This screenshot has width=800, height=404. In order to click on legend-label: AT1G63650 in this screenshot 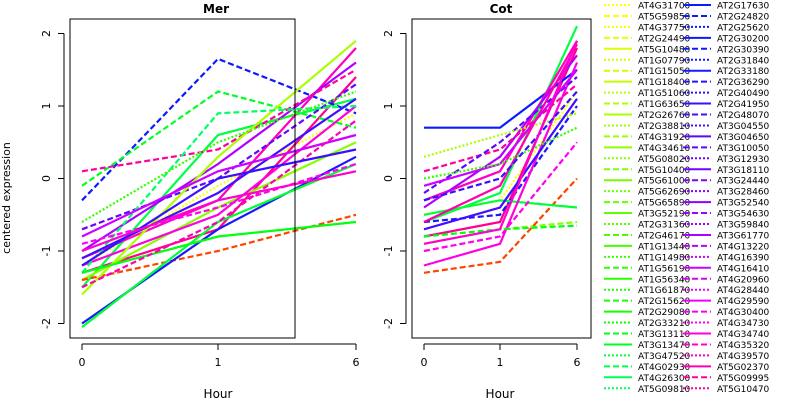, I will do `click(664, 105)`.